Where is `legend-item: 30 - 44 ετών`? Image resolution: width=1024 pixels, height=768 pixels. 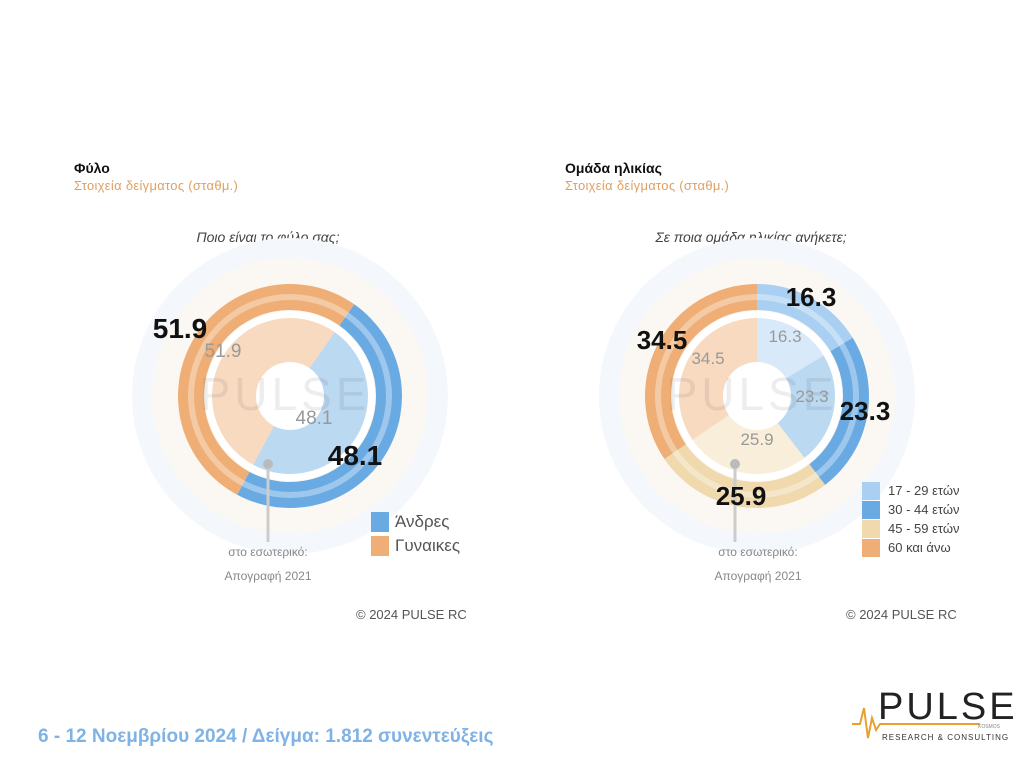 legend-item: 30 - 44 ετών is located at coordinates (910, 509).